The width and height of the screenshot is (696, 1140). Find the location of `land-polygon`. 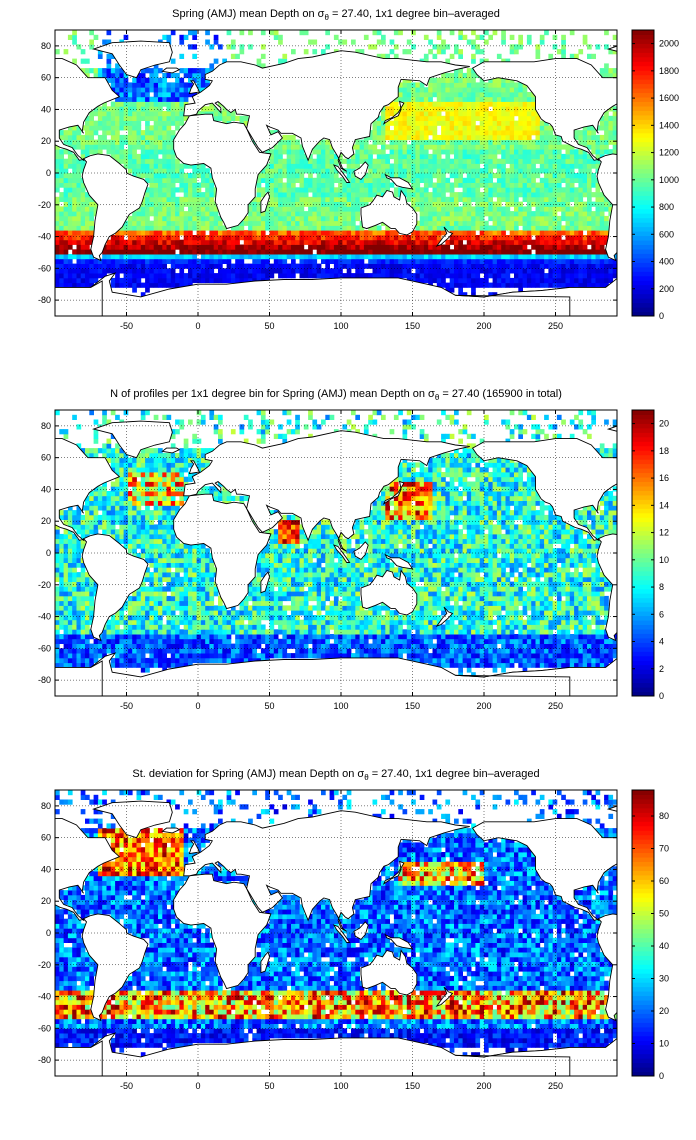

land-polygon is located at coordinates (265, 202).